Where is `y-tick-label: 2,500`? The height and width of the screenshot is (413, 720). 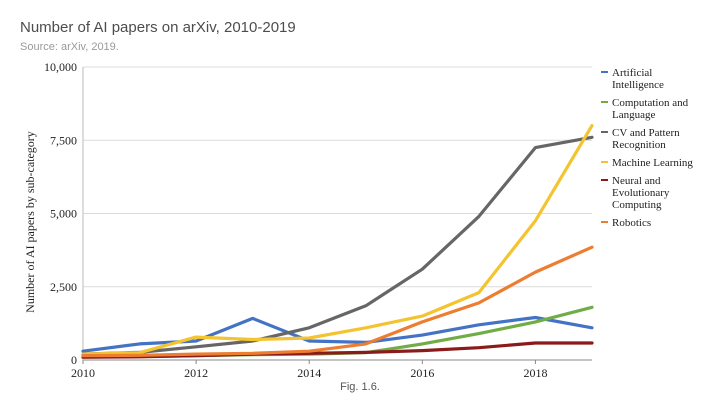 y-tick-label: 2,500 is located at coordinates (63, 287).